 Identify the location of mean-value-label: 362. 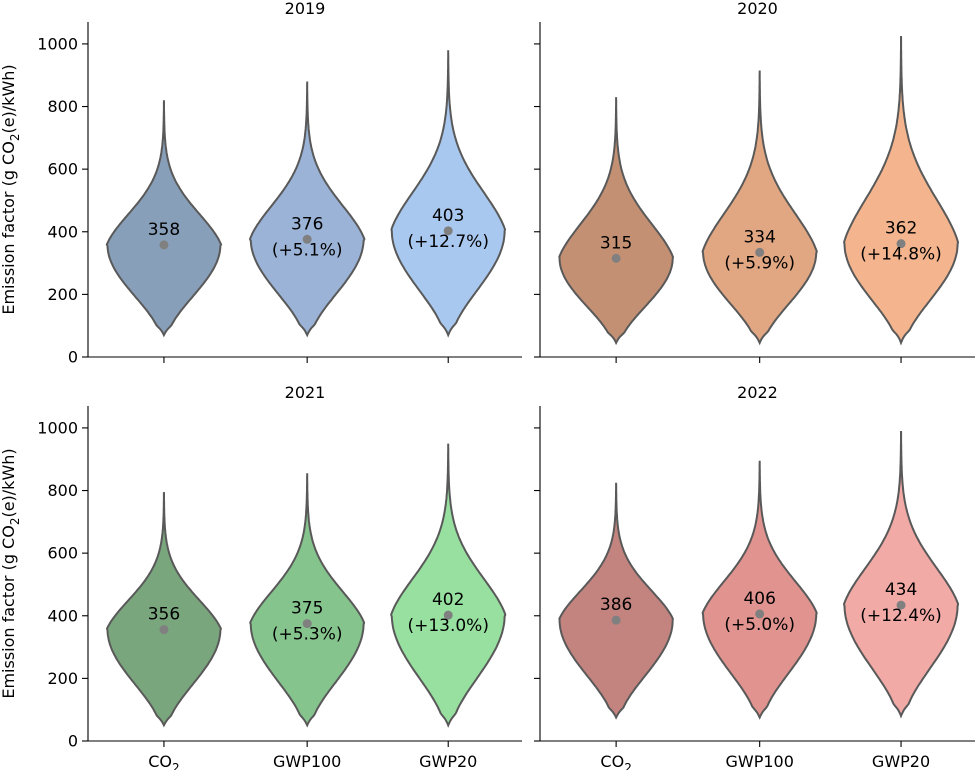
(901, 229).